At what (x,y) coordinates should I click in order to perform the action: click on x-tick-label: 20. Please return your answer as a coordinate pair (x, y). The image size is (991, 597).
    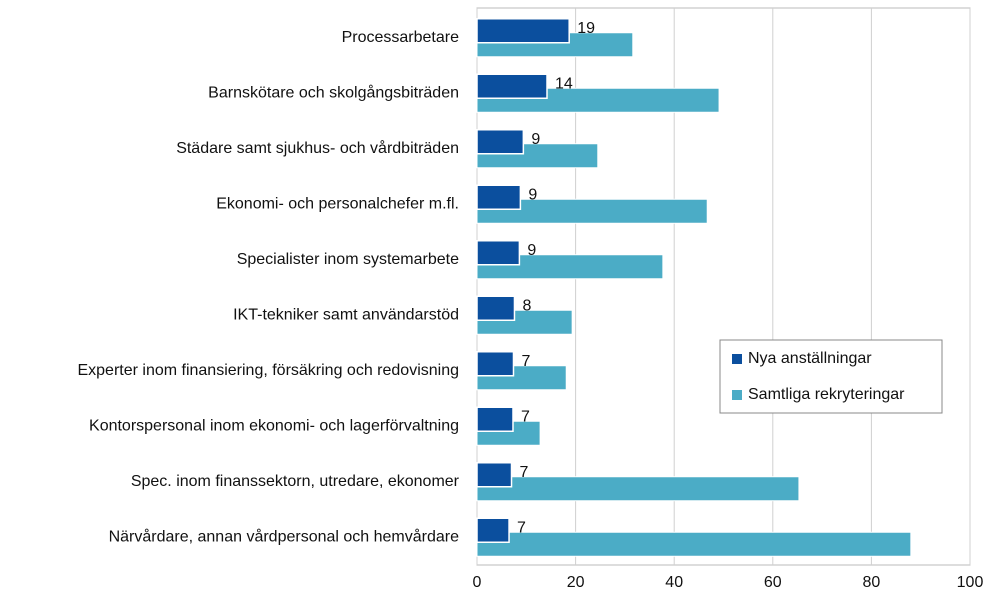
    Looking at the image, I should click on (576, 582).